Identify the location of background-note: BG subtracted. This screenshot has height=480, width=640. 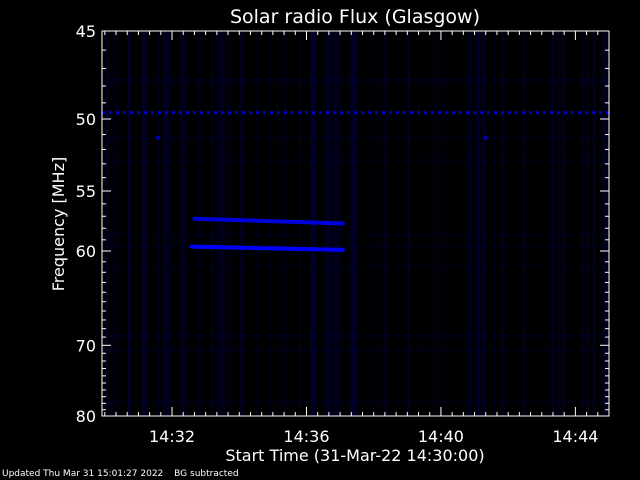
(206, 474).